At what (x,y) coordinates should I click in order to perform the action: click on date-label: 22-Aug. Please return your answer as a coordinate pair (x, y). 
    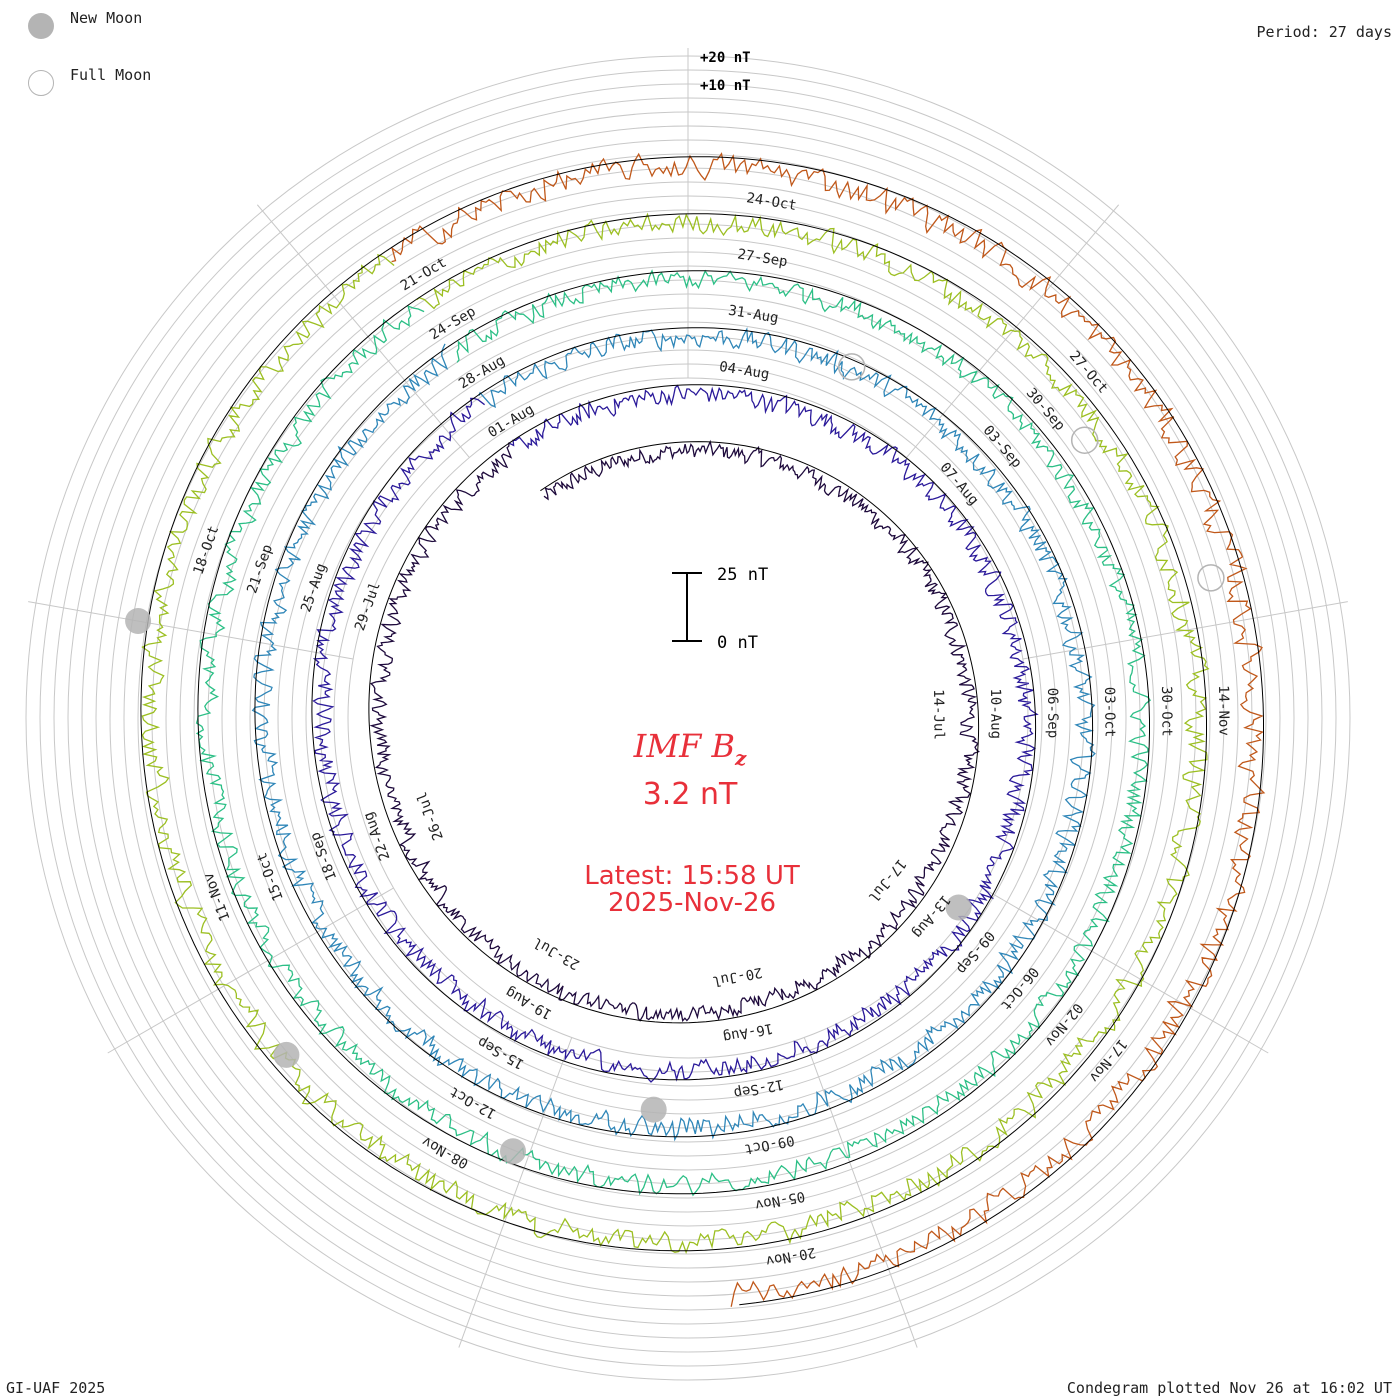
    Looking at the image, I should click on (377, 836).